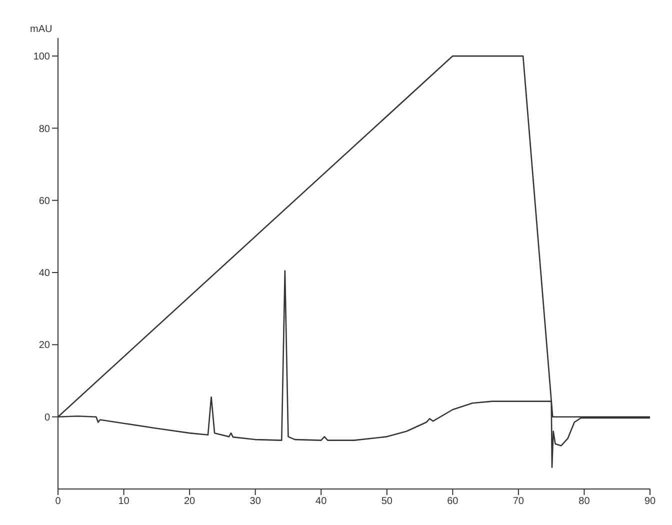  What do you see at coordinates (44, 274) in the screenshot?
I see `y-tick-label: 40` at bounding box center [44, 274].